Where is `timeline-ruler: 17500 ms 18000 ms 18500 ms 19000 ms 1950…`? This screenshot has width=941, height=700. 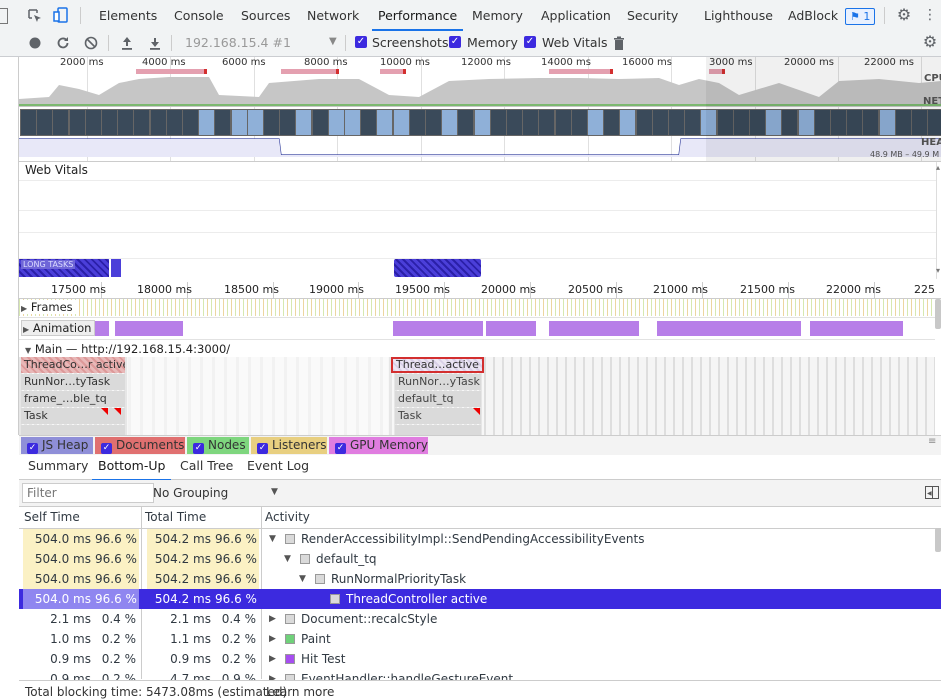 timeline-ruler: 17500 ms 18000 ms 18500 ms 19000 ms 1950… is located at coordinates (480, 290).